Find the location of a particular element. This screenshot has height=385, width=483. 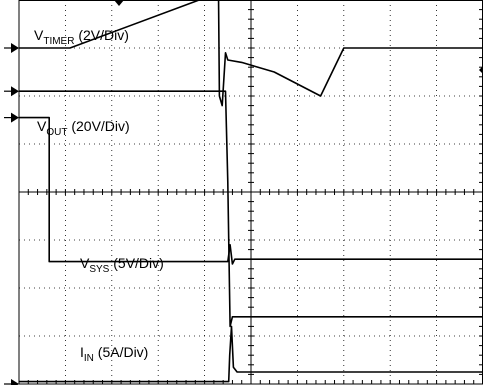

trace-label-sub: OUT is located at coordinates (56, 132).